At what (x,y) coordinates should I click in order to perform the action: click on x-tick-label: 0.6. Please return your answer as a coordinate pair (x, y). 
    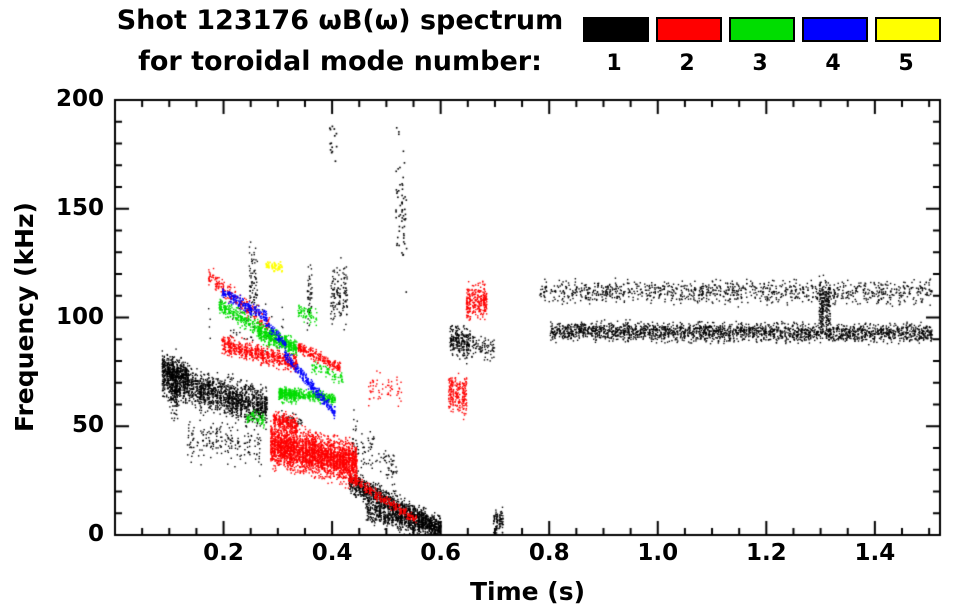
    Looking at the image, I should click on (441, 553).